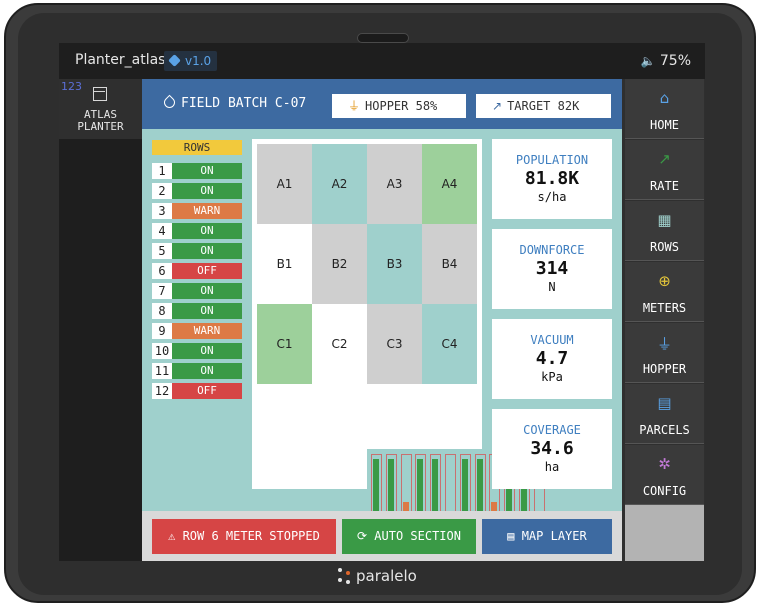 This screenshot has width=771, height=609. I want to click on nav-item-meters: ⊕ METERS, so click(664, 292).